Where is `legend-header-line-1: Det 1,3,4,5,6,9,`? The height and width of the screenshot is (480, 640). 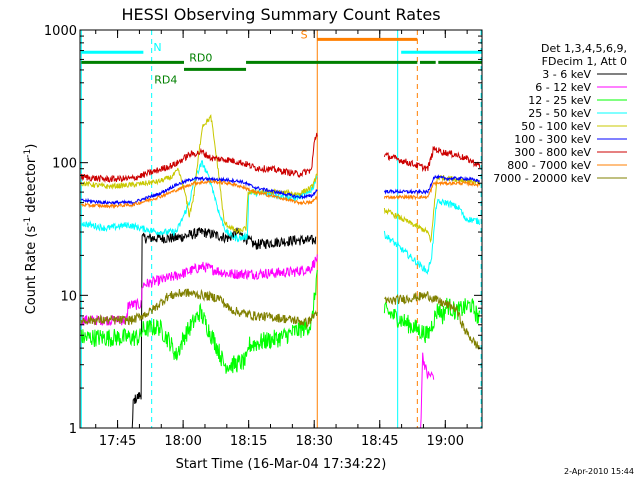
legend-header-line-1: Det 1,3,4,5,6,9, is located at coordinates (584, 48).